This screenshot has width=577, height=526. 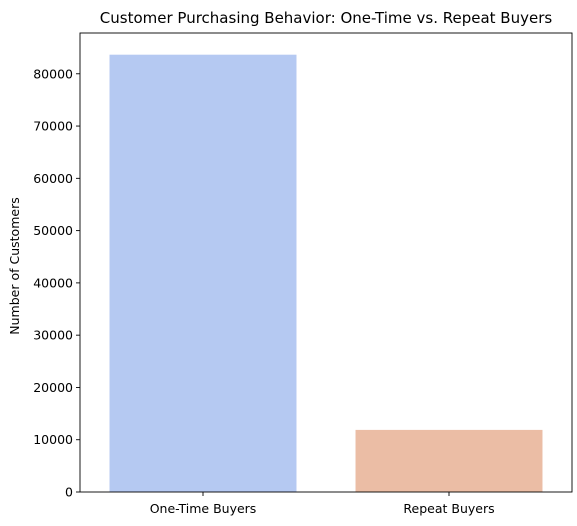 What do you see at coordinates (449, 460) in the screenshot?
I see `bar-repeat-buyers` at bounding box center [449, 460].